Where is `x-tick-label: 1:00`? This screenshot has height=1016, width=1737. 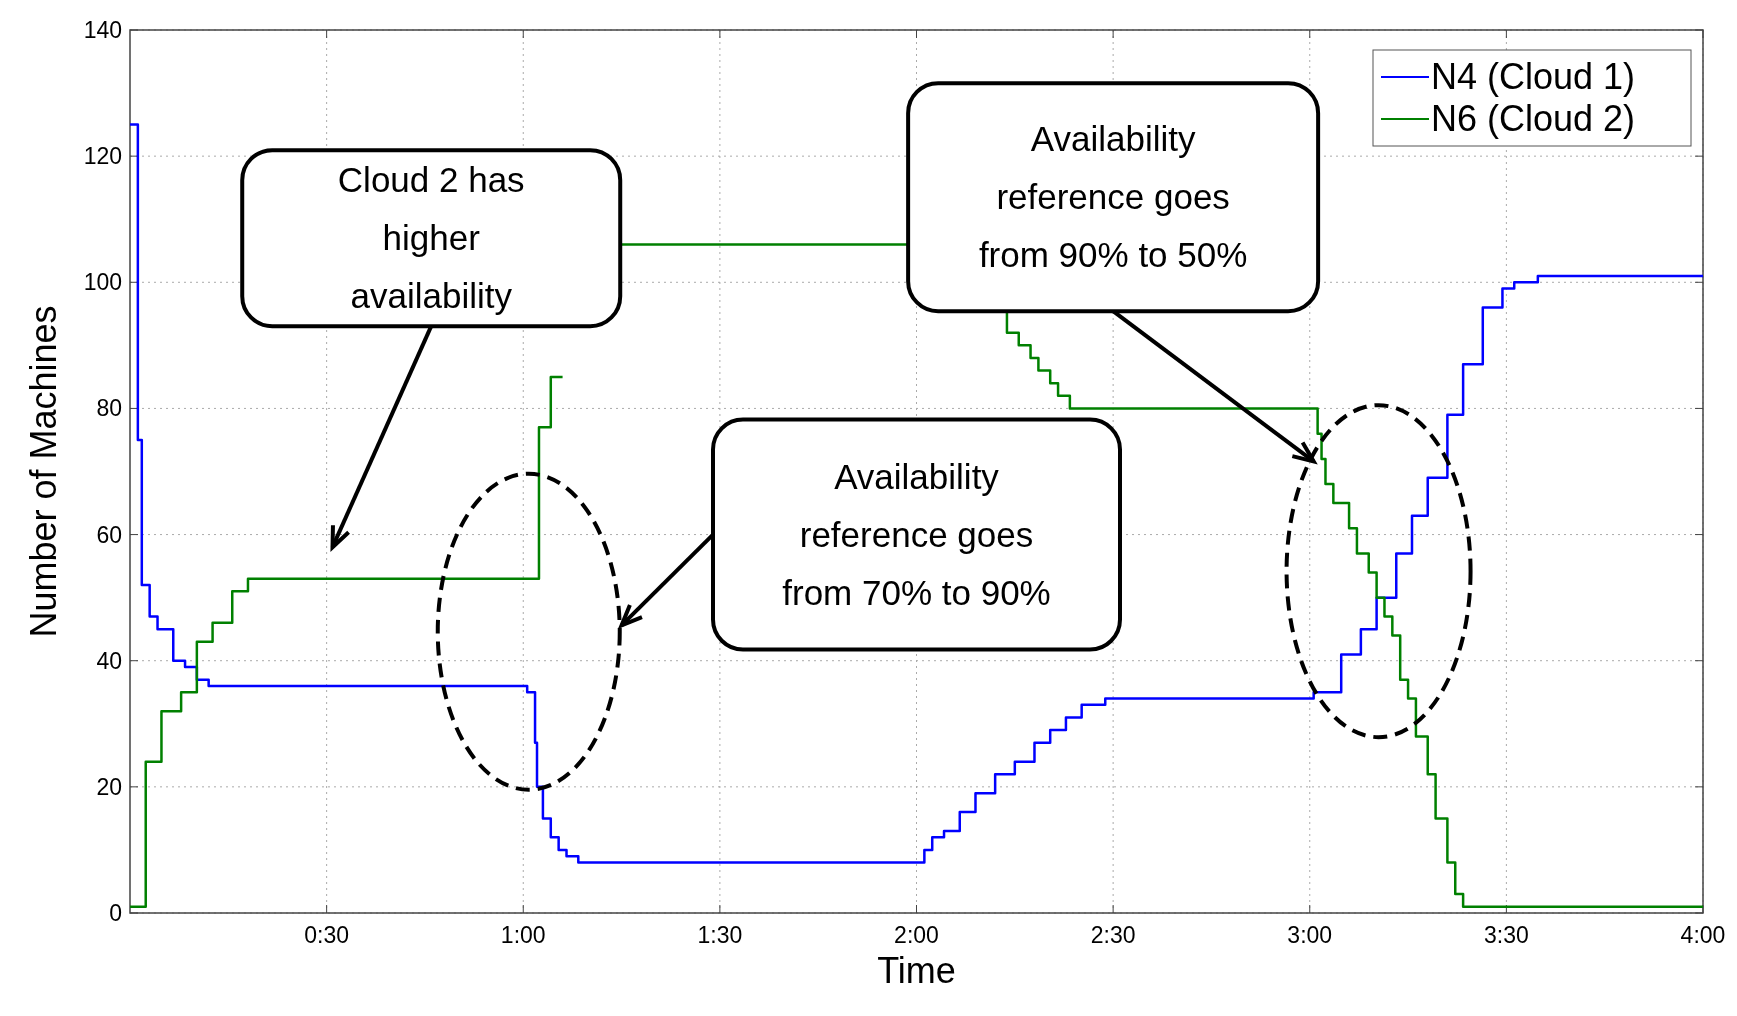 x-tick-label: 1:00 is located at coordinates (523, 935).